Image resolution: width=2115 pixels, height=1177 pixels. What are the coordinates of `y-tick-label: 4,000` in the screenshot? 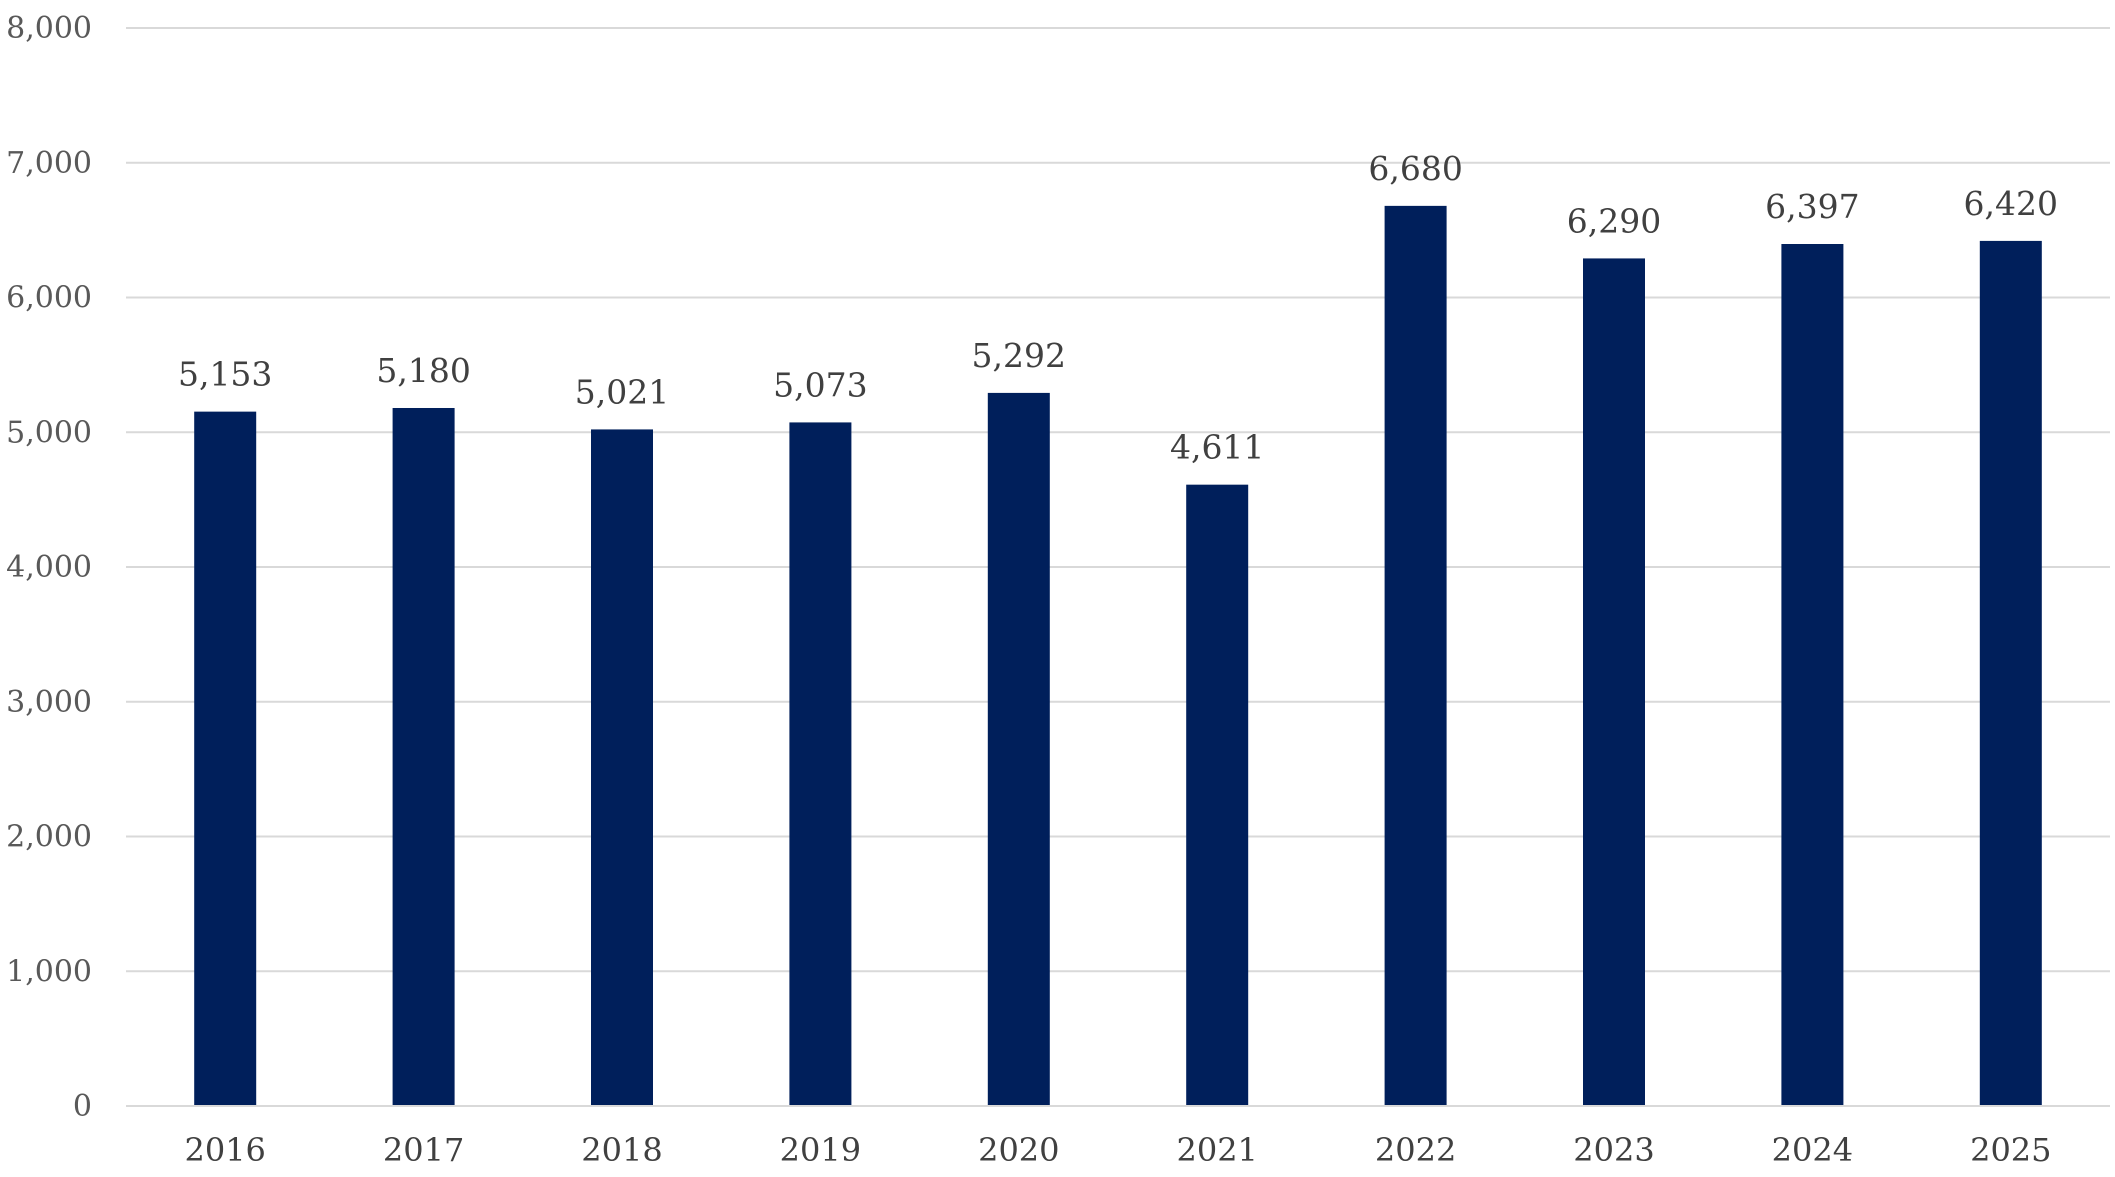 It's located at (49, 567).